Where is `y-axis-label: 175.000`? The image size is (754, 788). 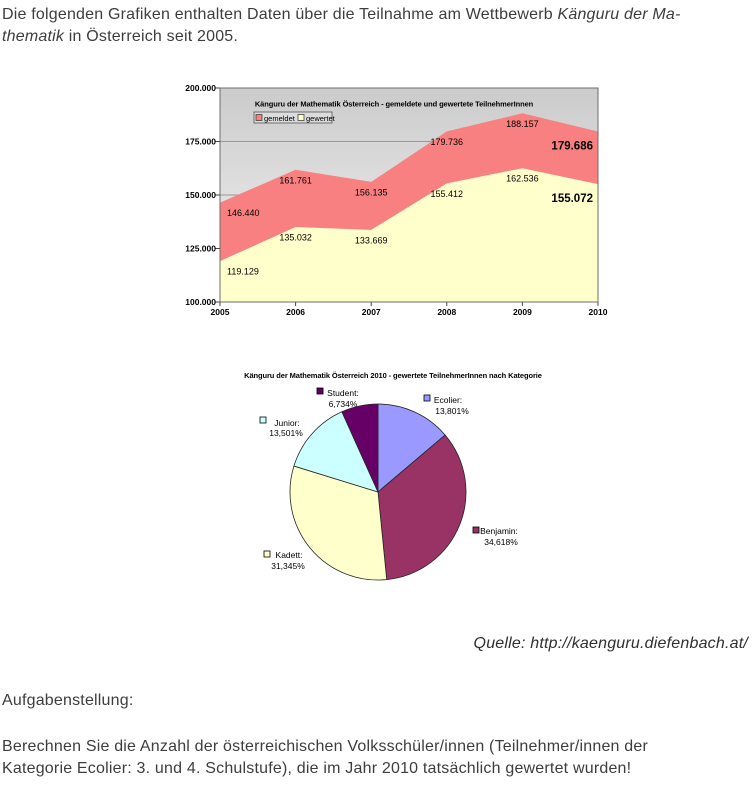 y-axis-label: 175.000 is located at coordinates (200, 142).